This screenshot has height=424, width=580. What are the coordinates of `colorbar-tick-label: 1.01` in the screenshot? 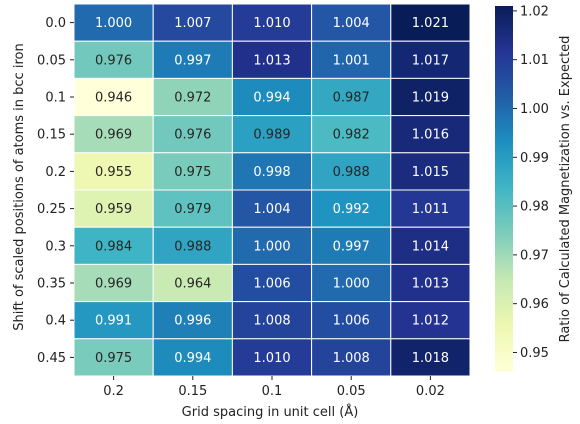 It's located at (534, 60).